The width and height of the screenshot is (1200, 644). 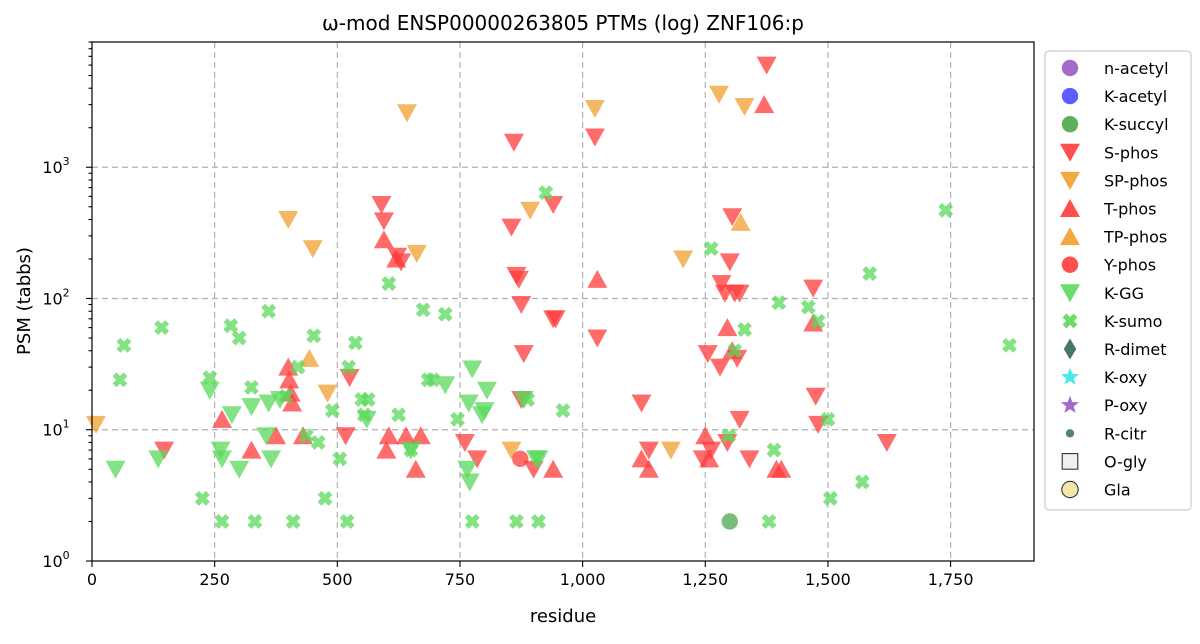 What do you see at coordinates (1070, 376) in the screenshot?
I see `legend-marker-k-oxy` at bounding box center [1070, 376].